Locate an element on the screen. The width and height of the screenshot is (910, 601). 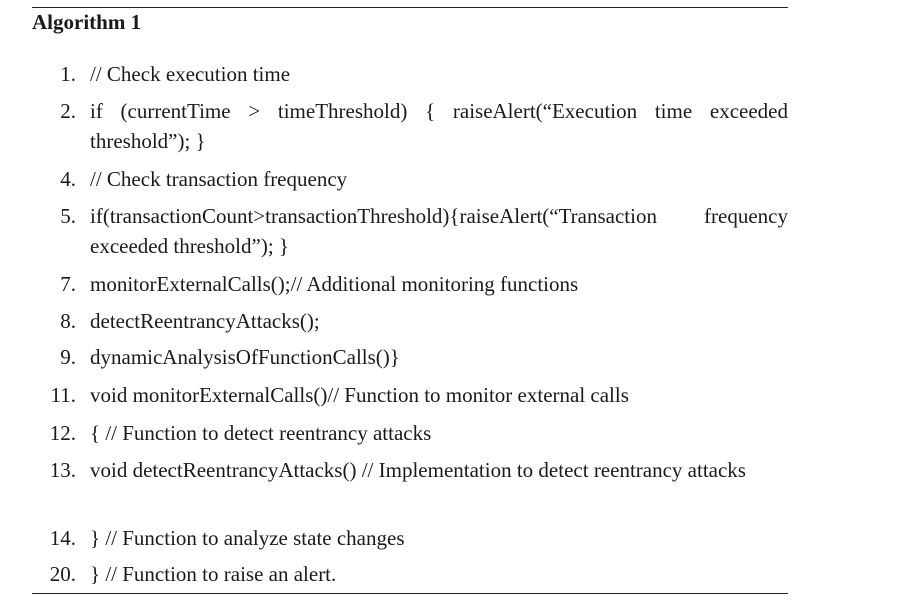
line-text: // Check execution time is located at coordinates (190, 74).